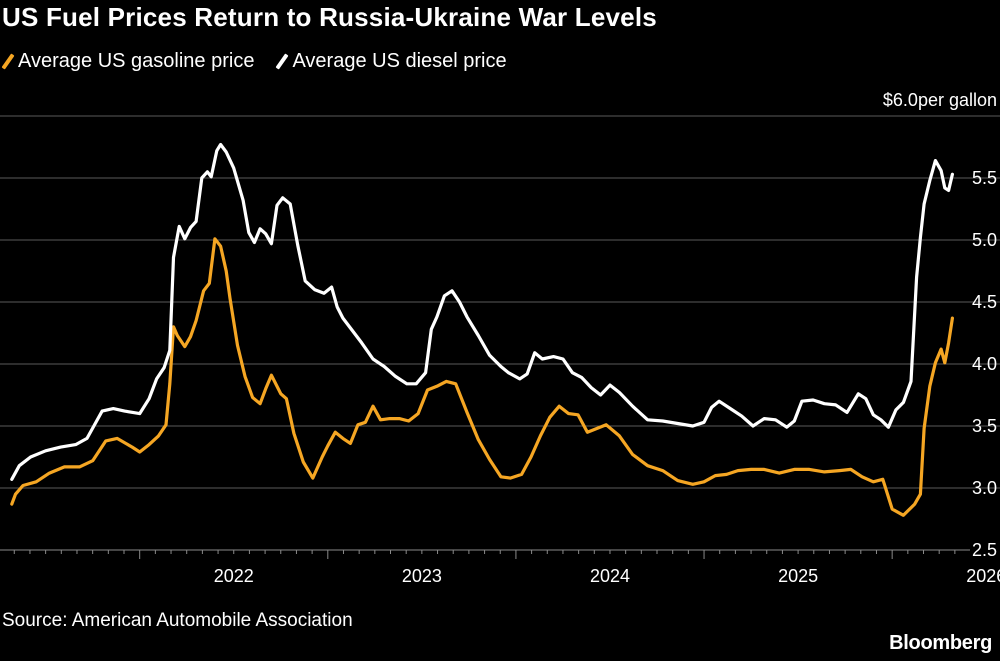  I want to click on y-tick-label: 4.5, so click(984, 302).